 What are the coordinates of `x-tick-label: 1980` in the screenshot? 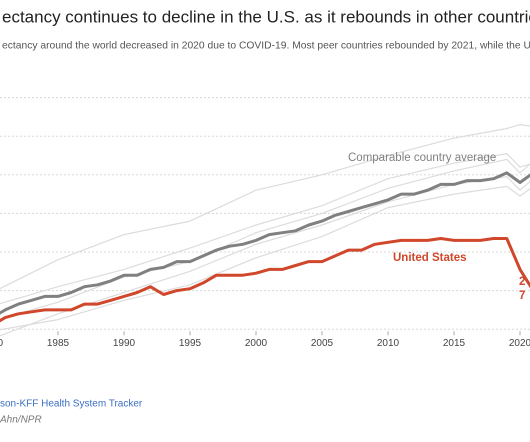 It's located at (2, 343).